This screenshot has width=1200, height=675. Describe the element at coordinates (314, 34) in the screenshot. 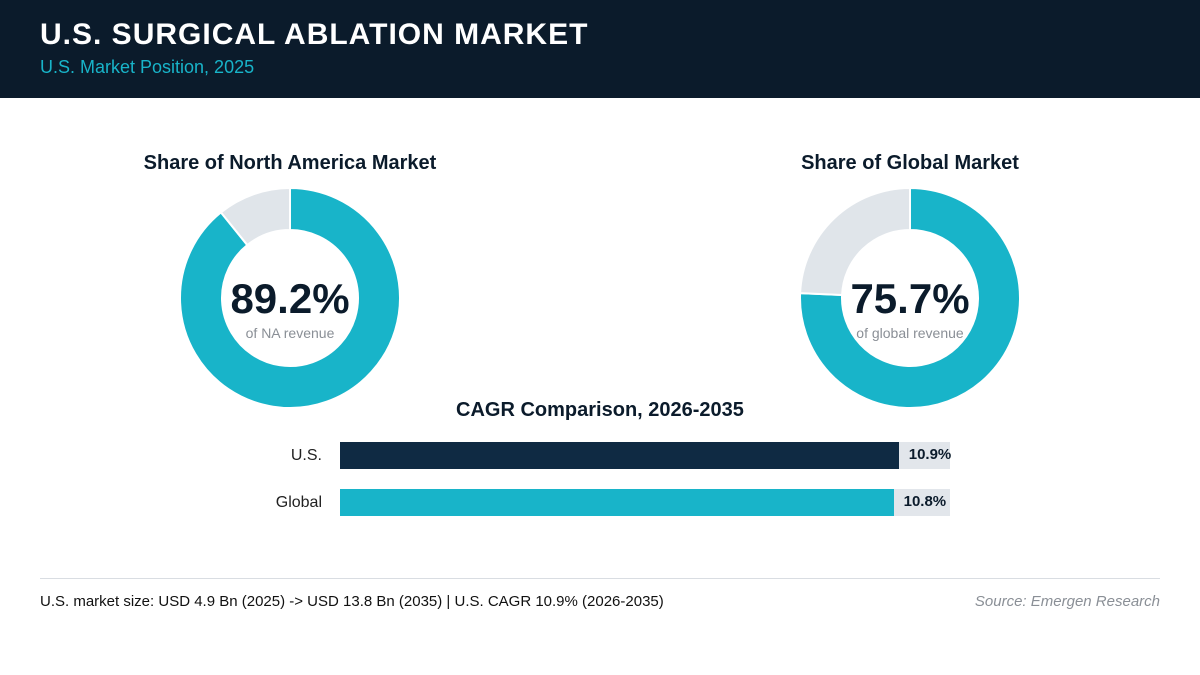

I see `page-title: U.S. SURGICAL ABLATION MARKET` at that location.